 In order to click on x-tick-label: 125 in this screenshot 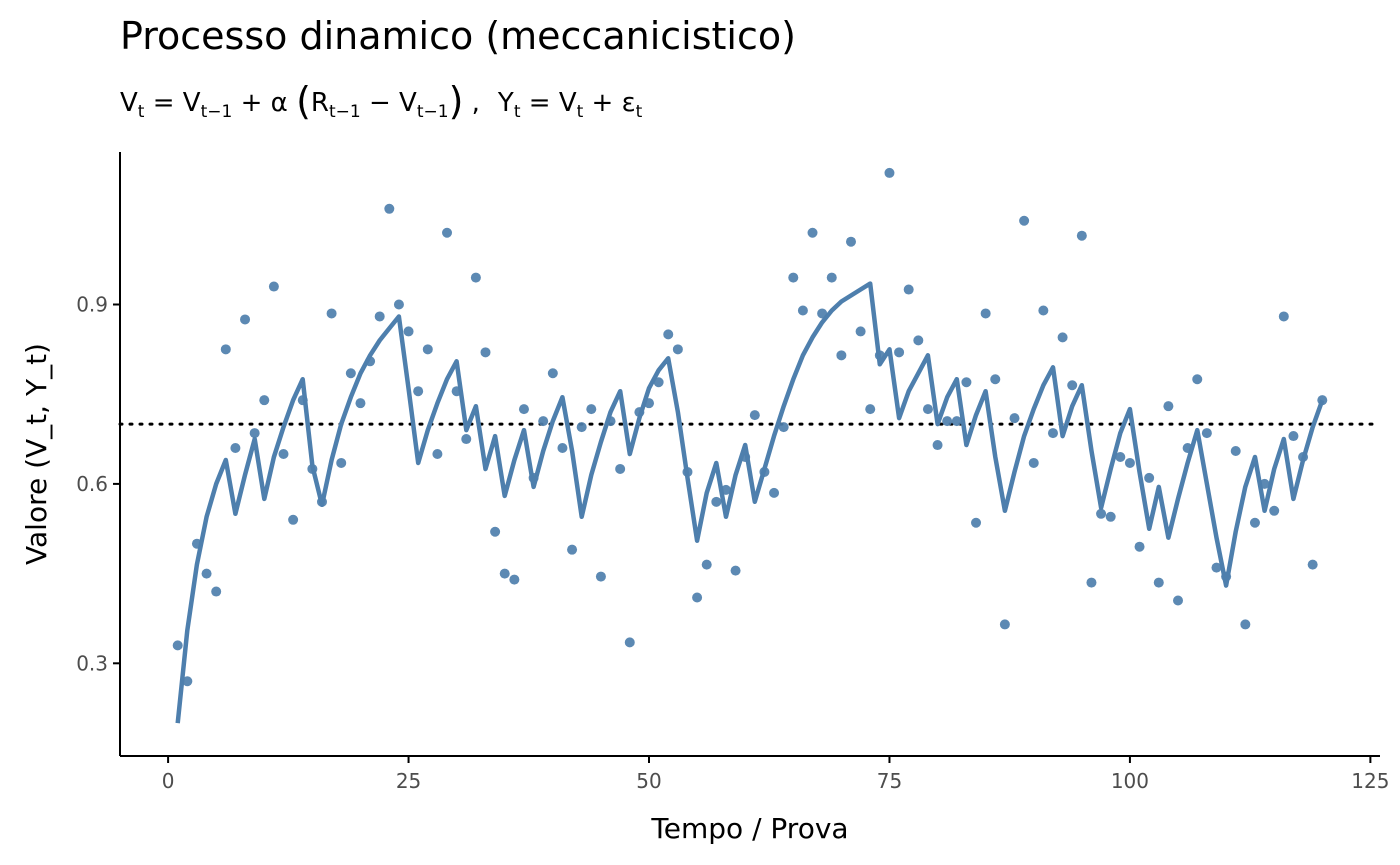, I will do `click(1370, 781)`.